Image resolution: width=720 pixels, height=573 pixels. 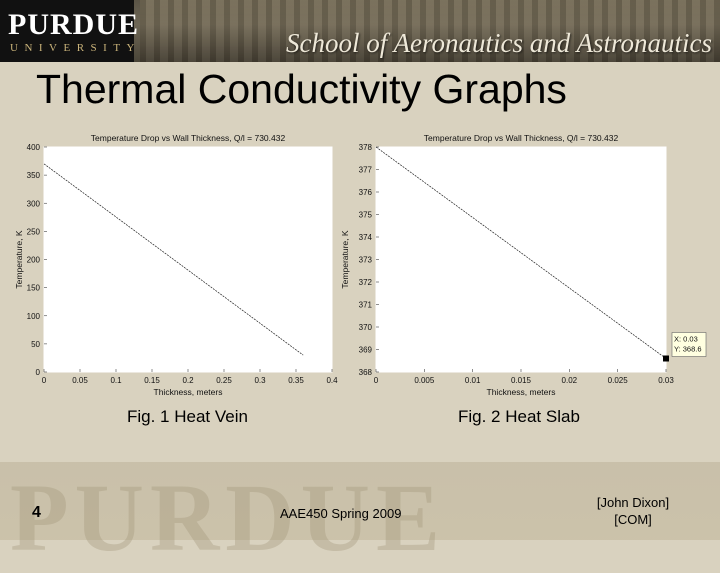 I want to click on x-tick-label: 0.15, so click(x=152, y=380).